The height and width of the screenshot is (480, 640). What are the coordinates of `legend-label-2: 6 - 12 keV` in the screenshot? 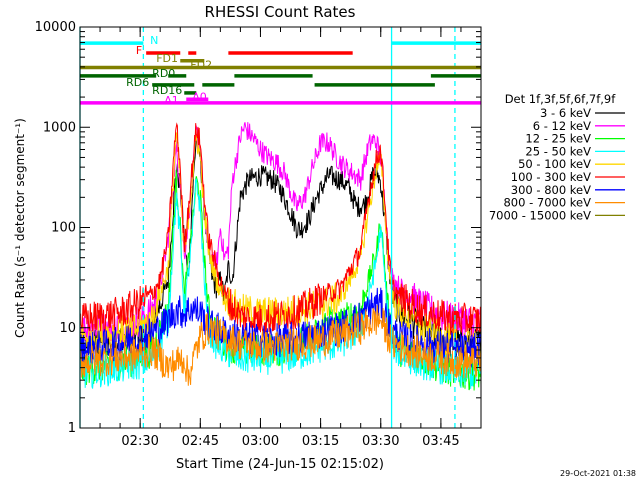 It's located at (562, 126).